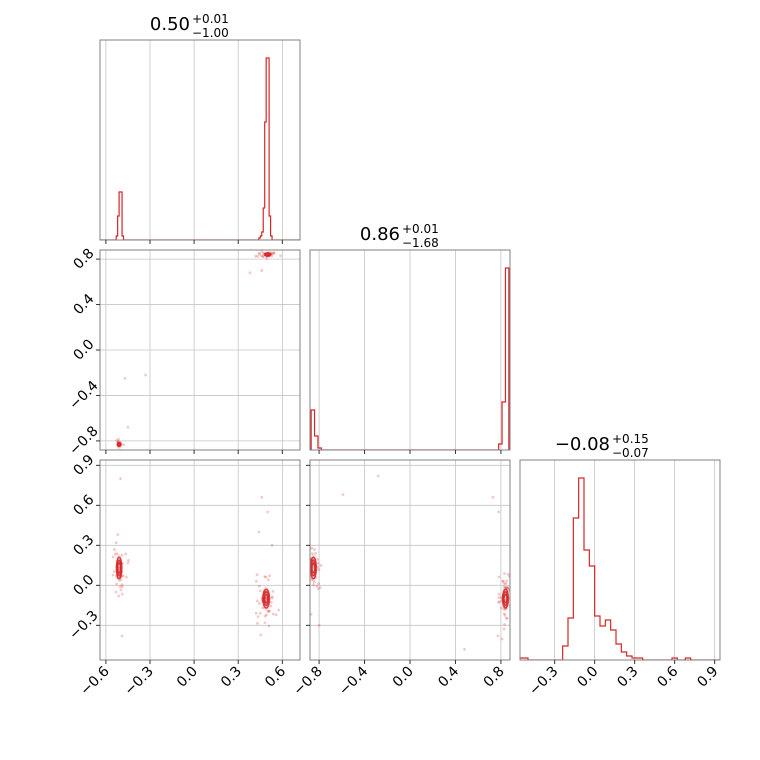 The height and width of the screenshot is (760, 760). I want to click on scatter-panel-0-1: −0.8−0.40.00.40.8, so click(183, 352).